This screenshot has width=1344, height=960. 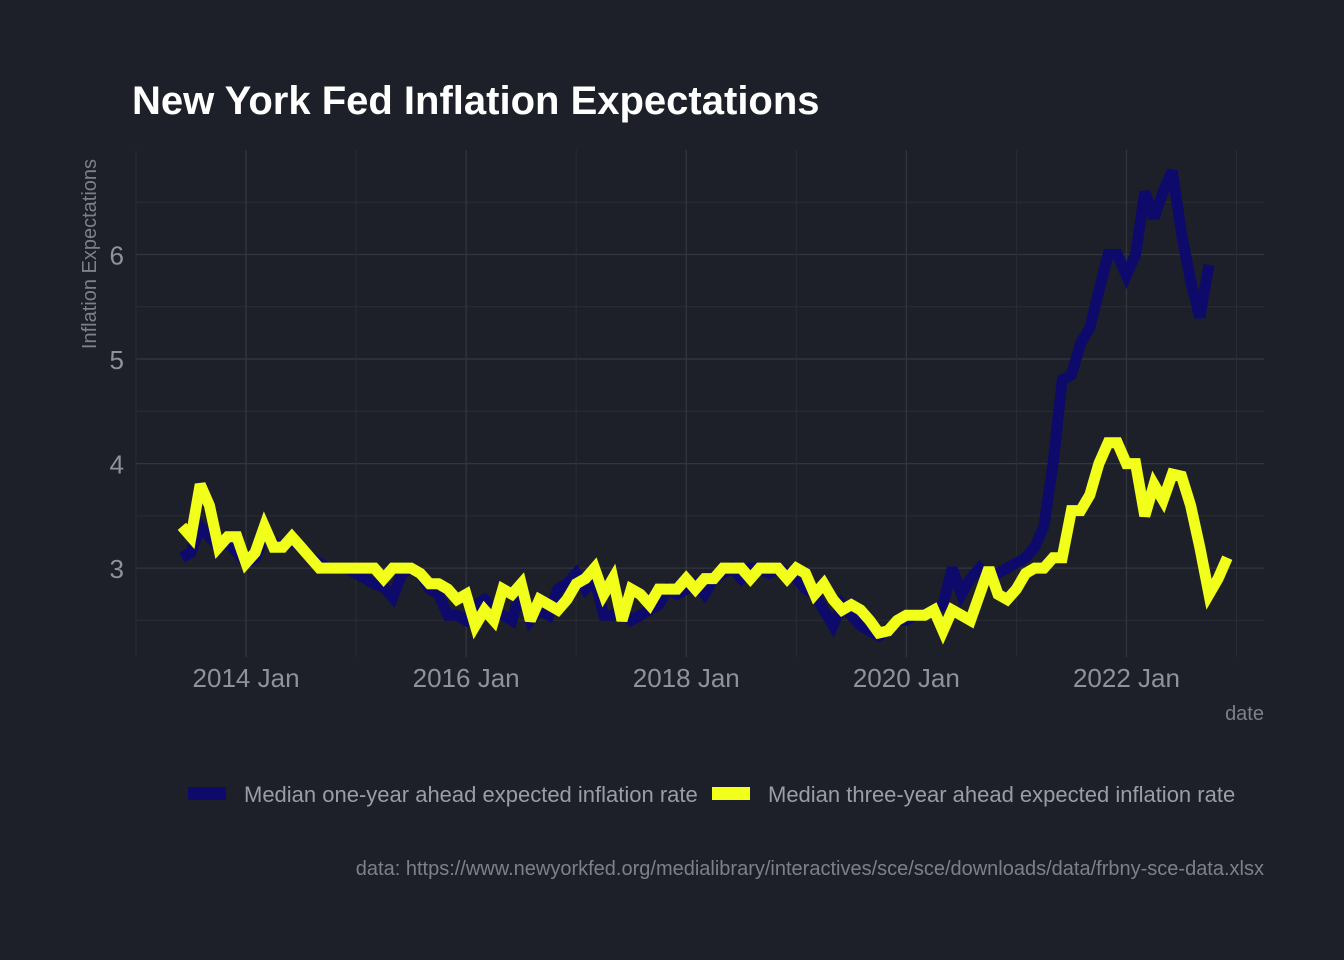 What do you see at coordinates (906, 678) in the screenshot?
I see `x-tick-label: 2020 Jan` at bounding box center [906, 678].